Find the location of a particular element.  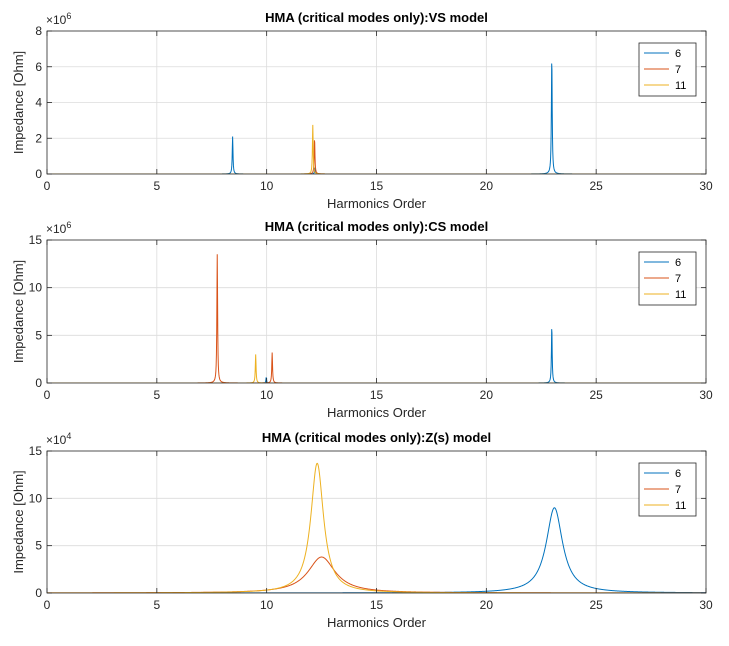

y-tick-label: 6 is located at coordinates (38, 67).